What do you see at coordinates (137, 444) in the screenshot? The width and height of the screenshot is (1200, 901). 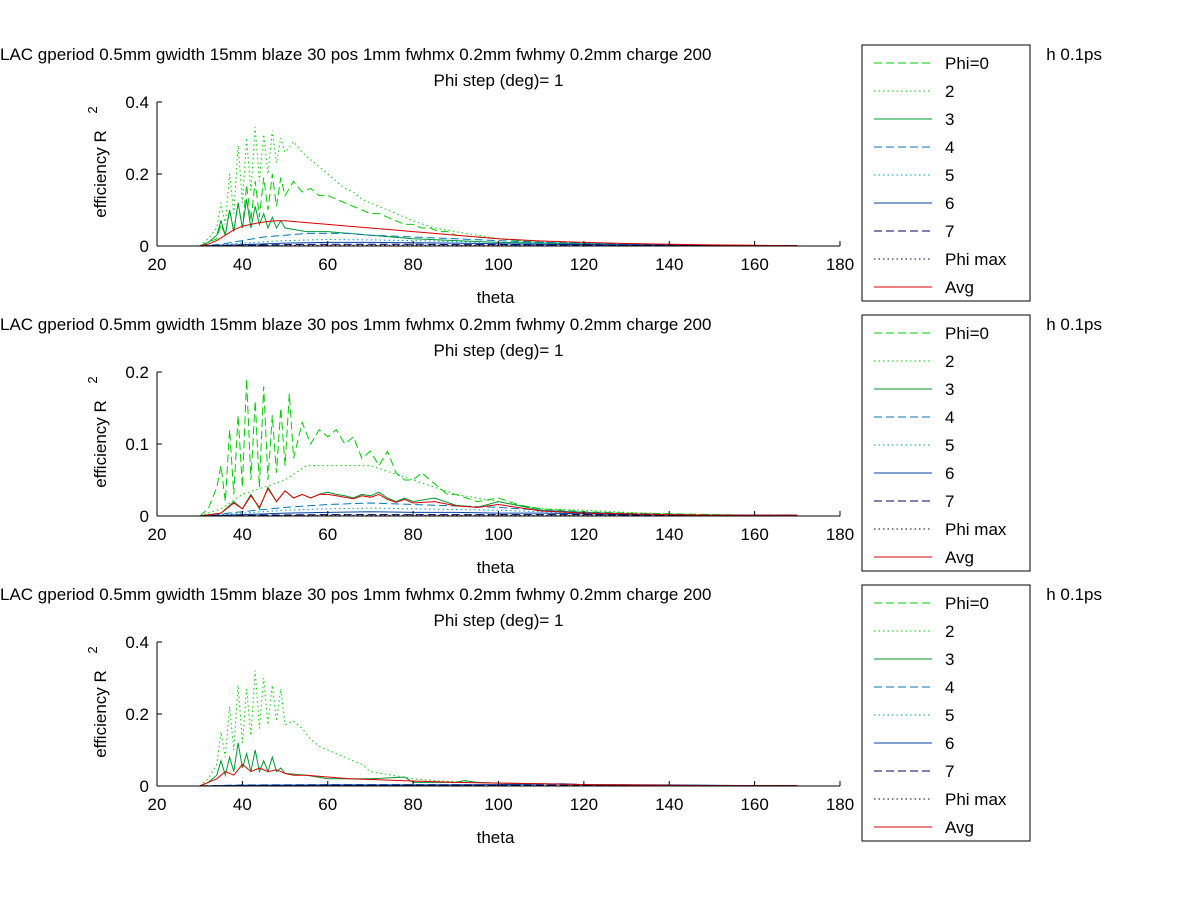 I see `y-tick-label: 0.1` at bounding box center [137, 444].